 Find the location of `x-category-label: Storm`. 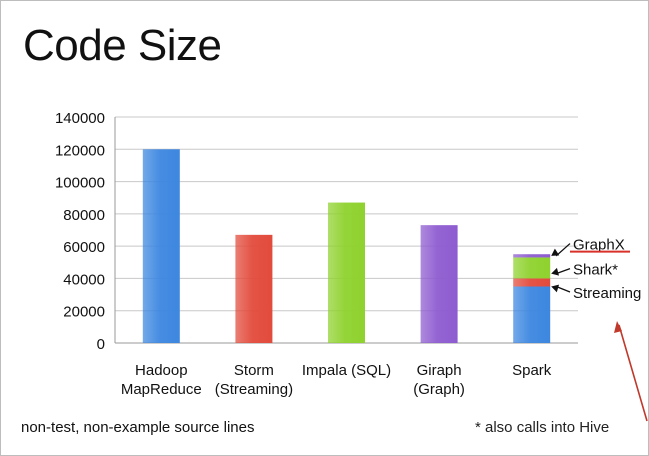

x-category-label: Storm is located at coordinates (254, 370).